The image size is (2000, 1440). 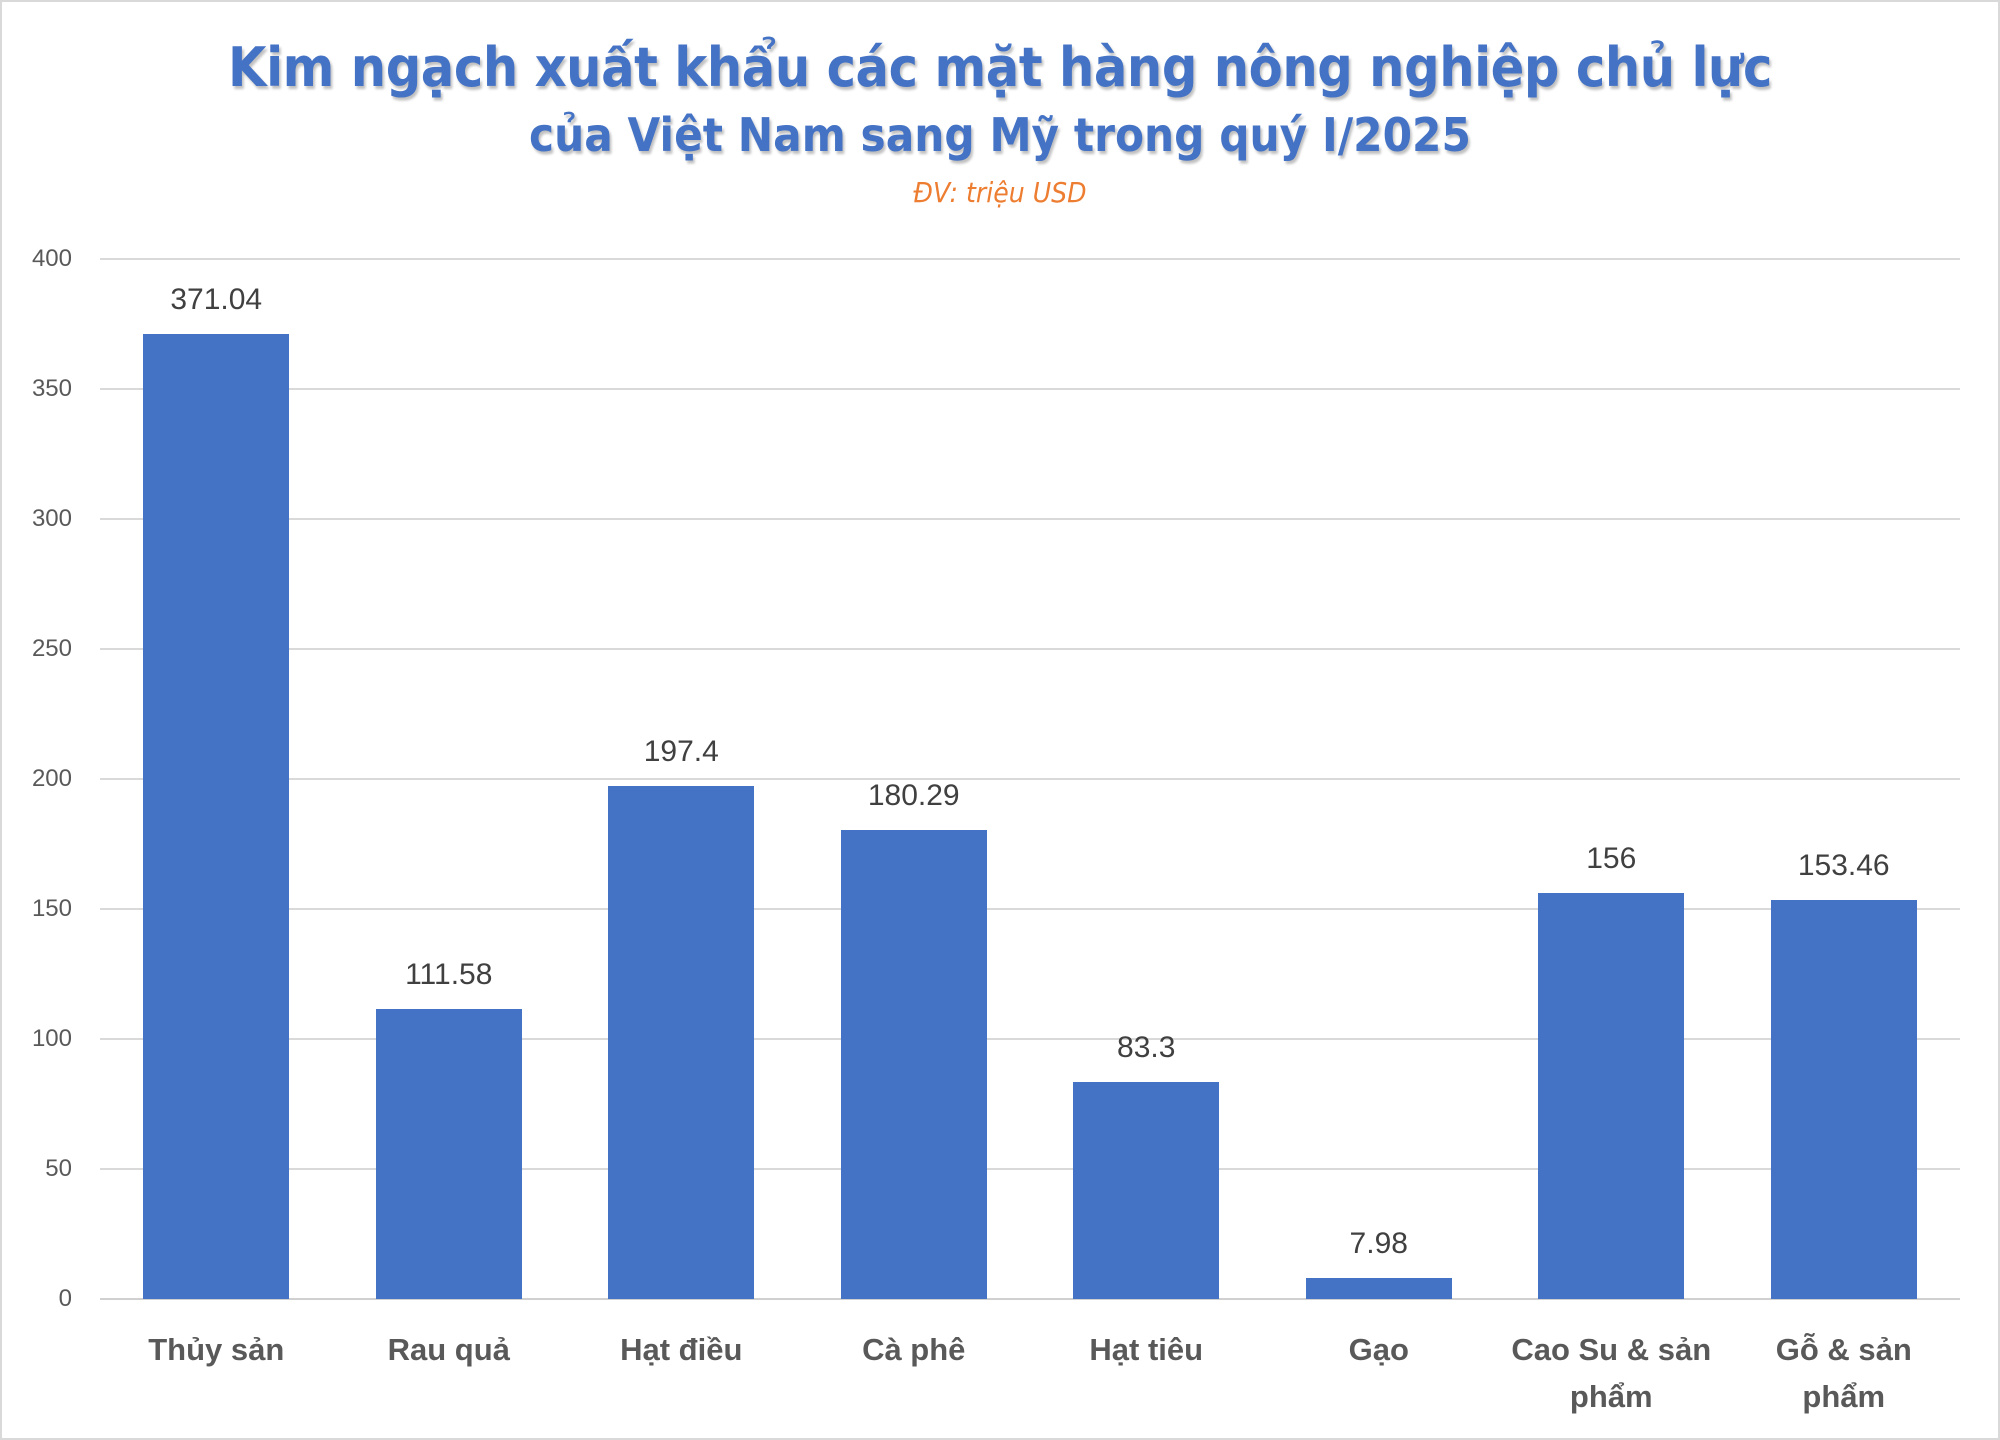 What do you see at coordinates (51, 908) in the screenshot?
I see `y-tick-label: 150` at bounding box center [51, 908].